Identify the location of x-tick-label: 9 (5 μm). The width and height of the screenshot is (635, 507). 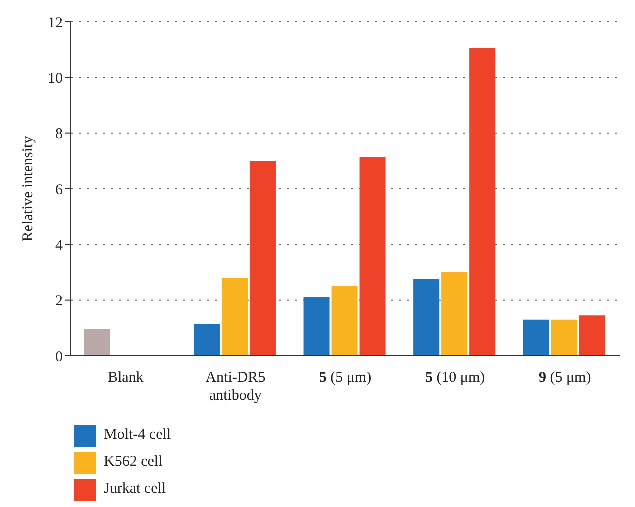
(565, 378).